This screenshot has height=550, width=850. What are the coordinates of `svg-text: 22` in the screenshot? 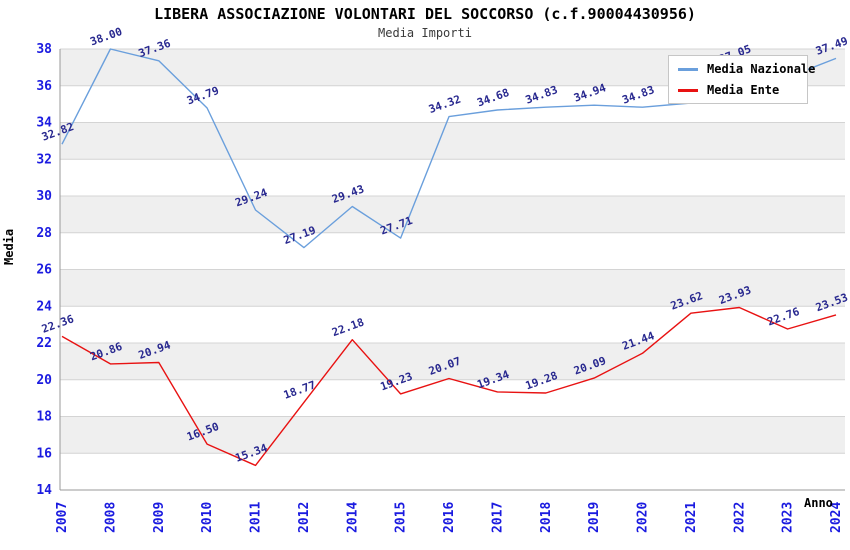 It's located at (44, 343).